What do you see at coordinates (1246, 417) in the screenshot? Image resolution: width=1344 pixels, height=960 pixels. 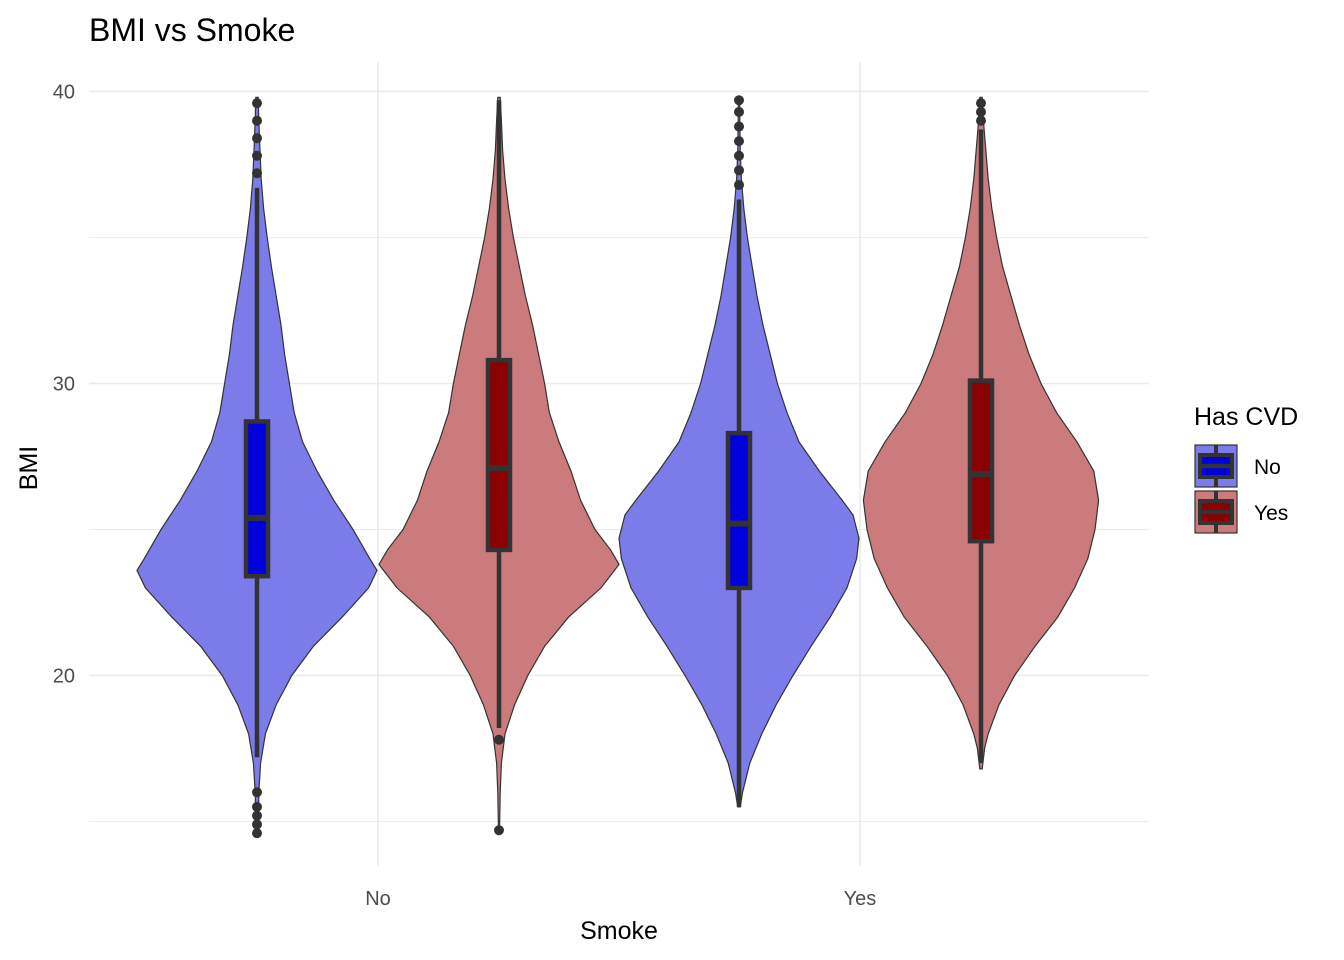 I see `legend-title: Has CVD` at bounding box center [1246, 417].